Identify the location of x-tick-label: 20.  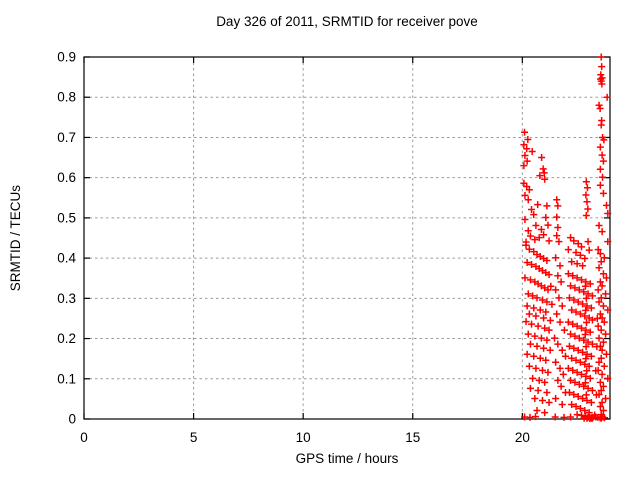
(522, 437).